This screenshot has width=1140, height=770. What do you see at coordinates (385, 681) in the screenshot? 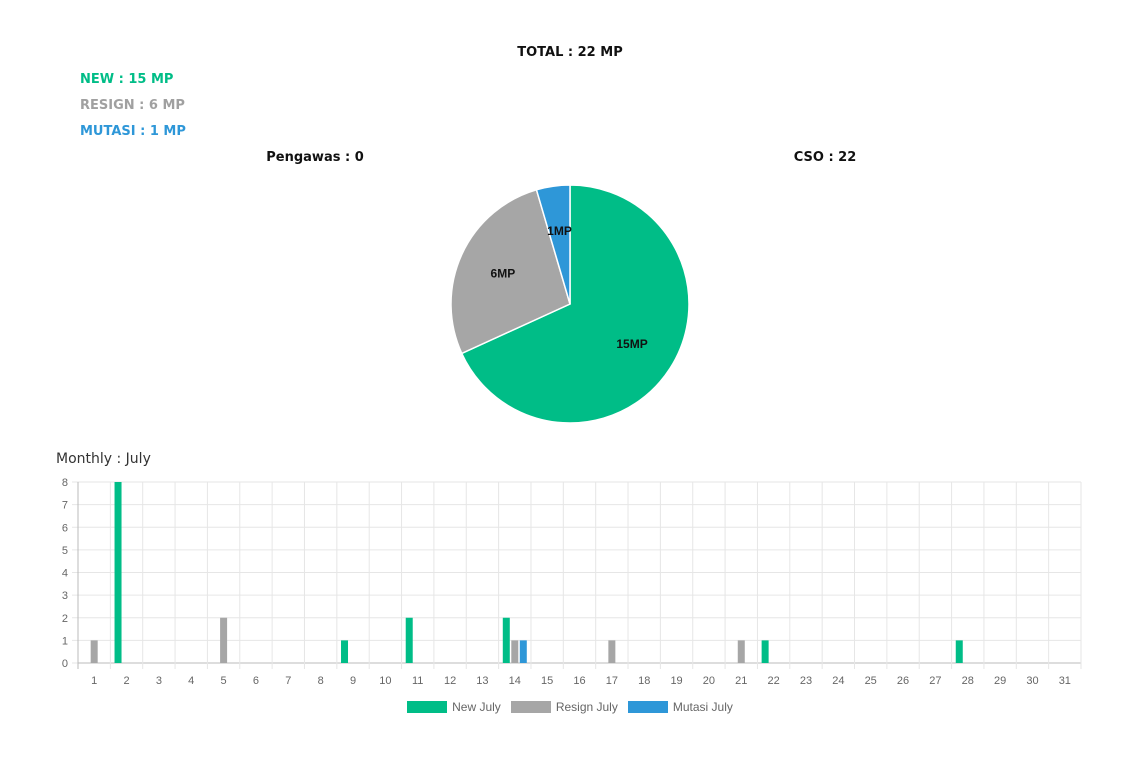
I see `x-tick-label: 10` at bounding box center [385, 681].